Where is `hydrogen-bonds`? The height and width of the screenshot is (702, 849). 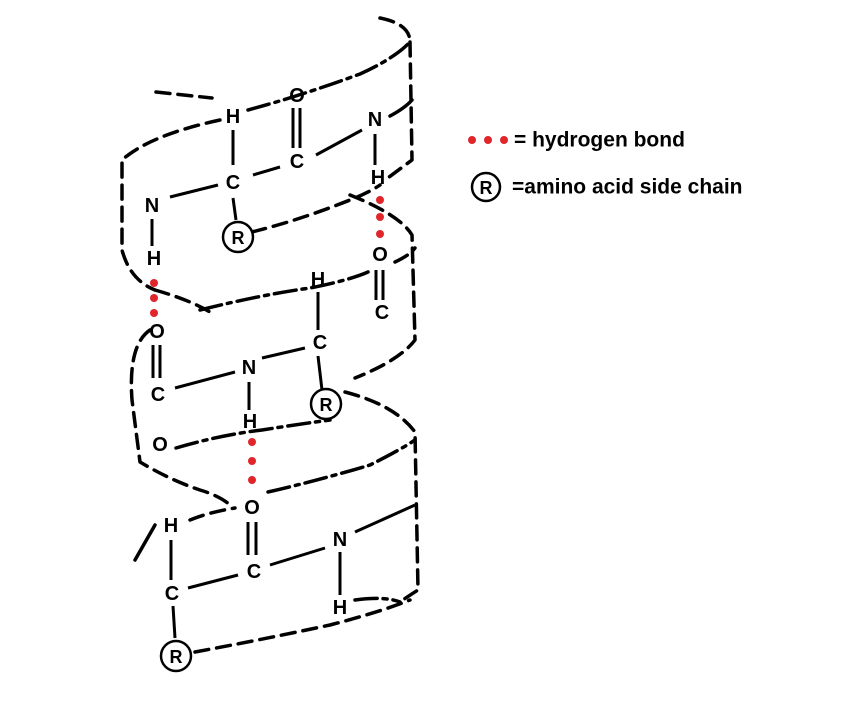 hydrogen-bonds is located at coordinates (267, 340).